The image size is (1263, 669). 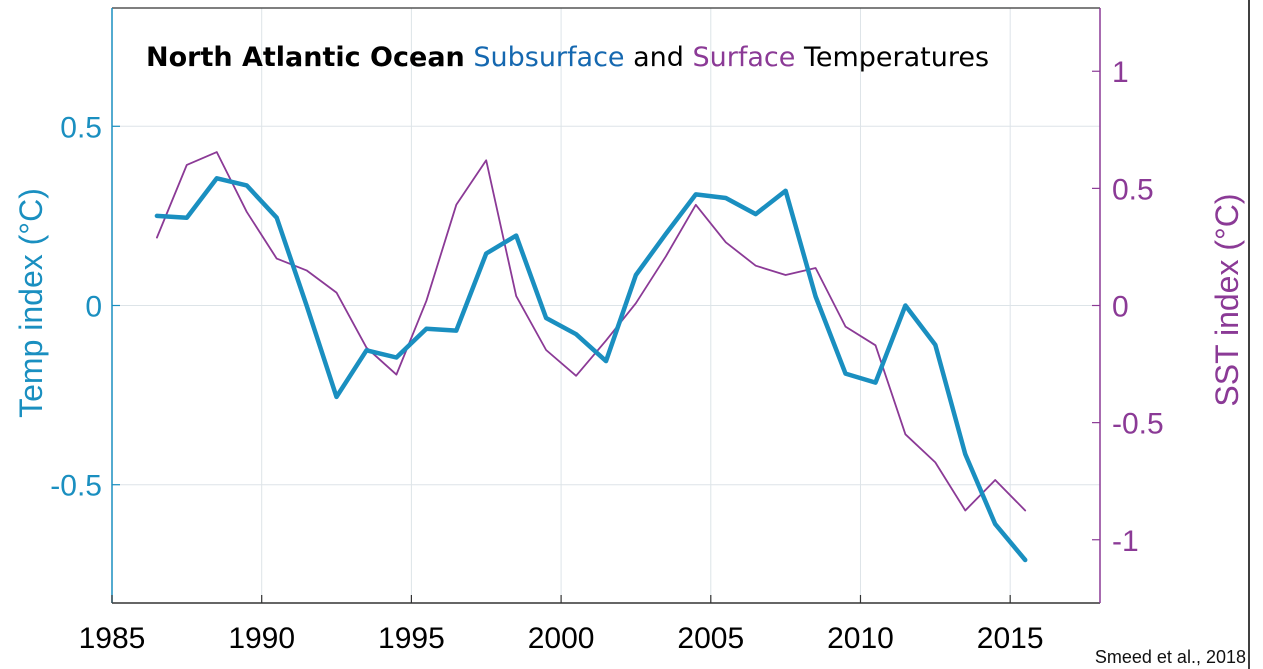 What do you see at coordinates (1227, 299) in the screenshot?
I see `y-axis-label-right: SST index (°C)` at bounding box center [1227, 299].